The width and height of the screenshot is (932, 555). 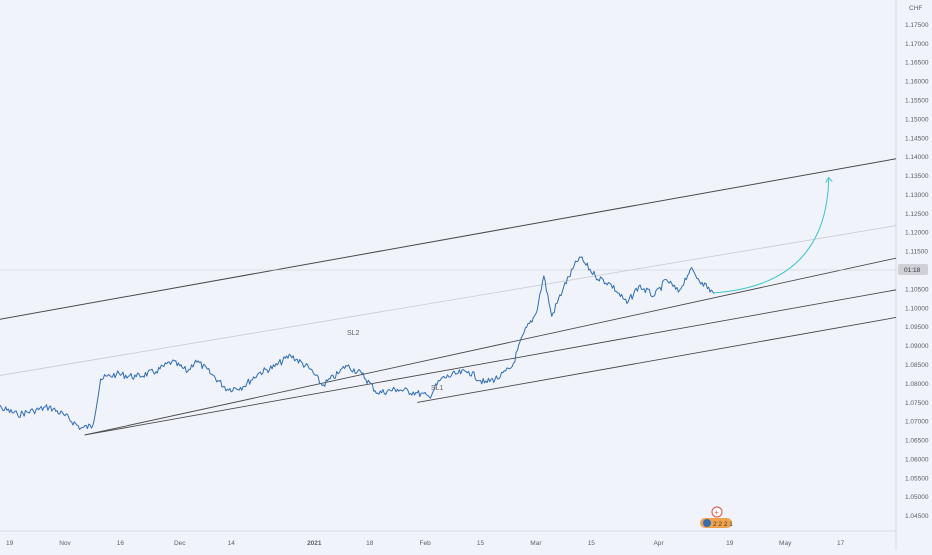 I want to click on x-tick-label: May, so click(x=785, y=543).